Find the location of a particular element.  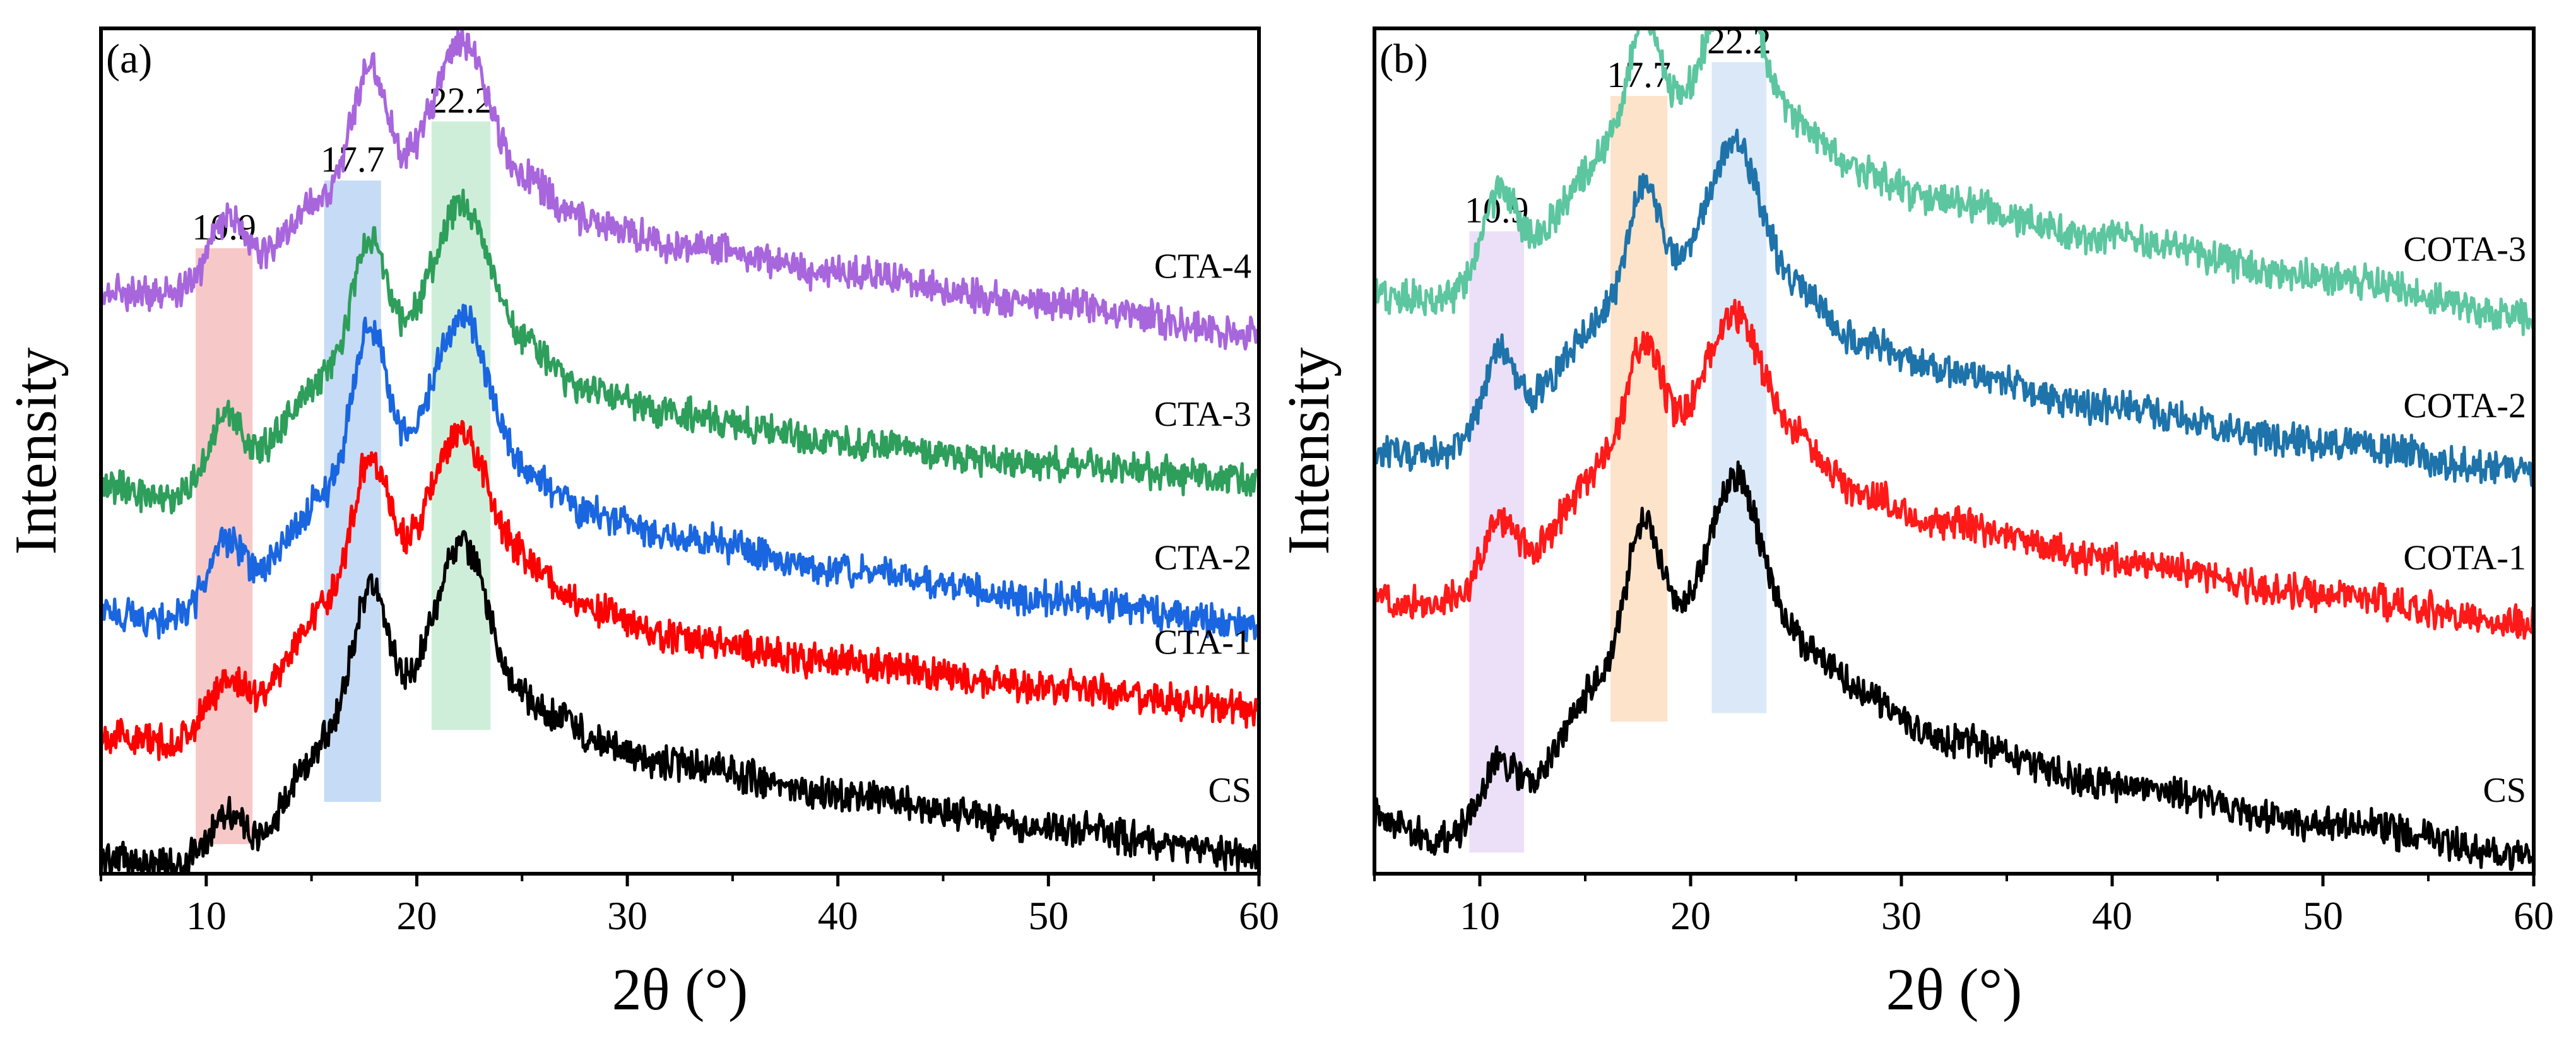

b-xtick-label-40: 40 is located at coordinates (2112, 916).